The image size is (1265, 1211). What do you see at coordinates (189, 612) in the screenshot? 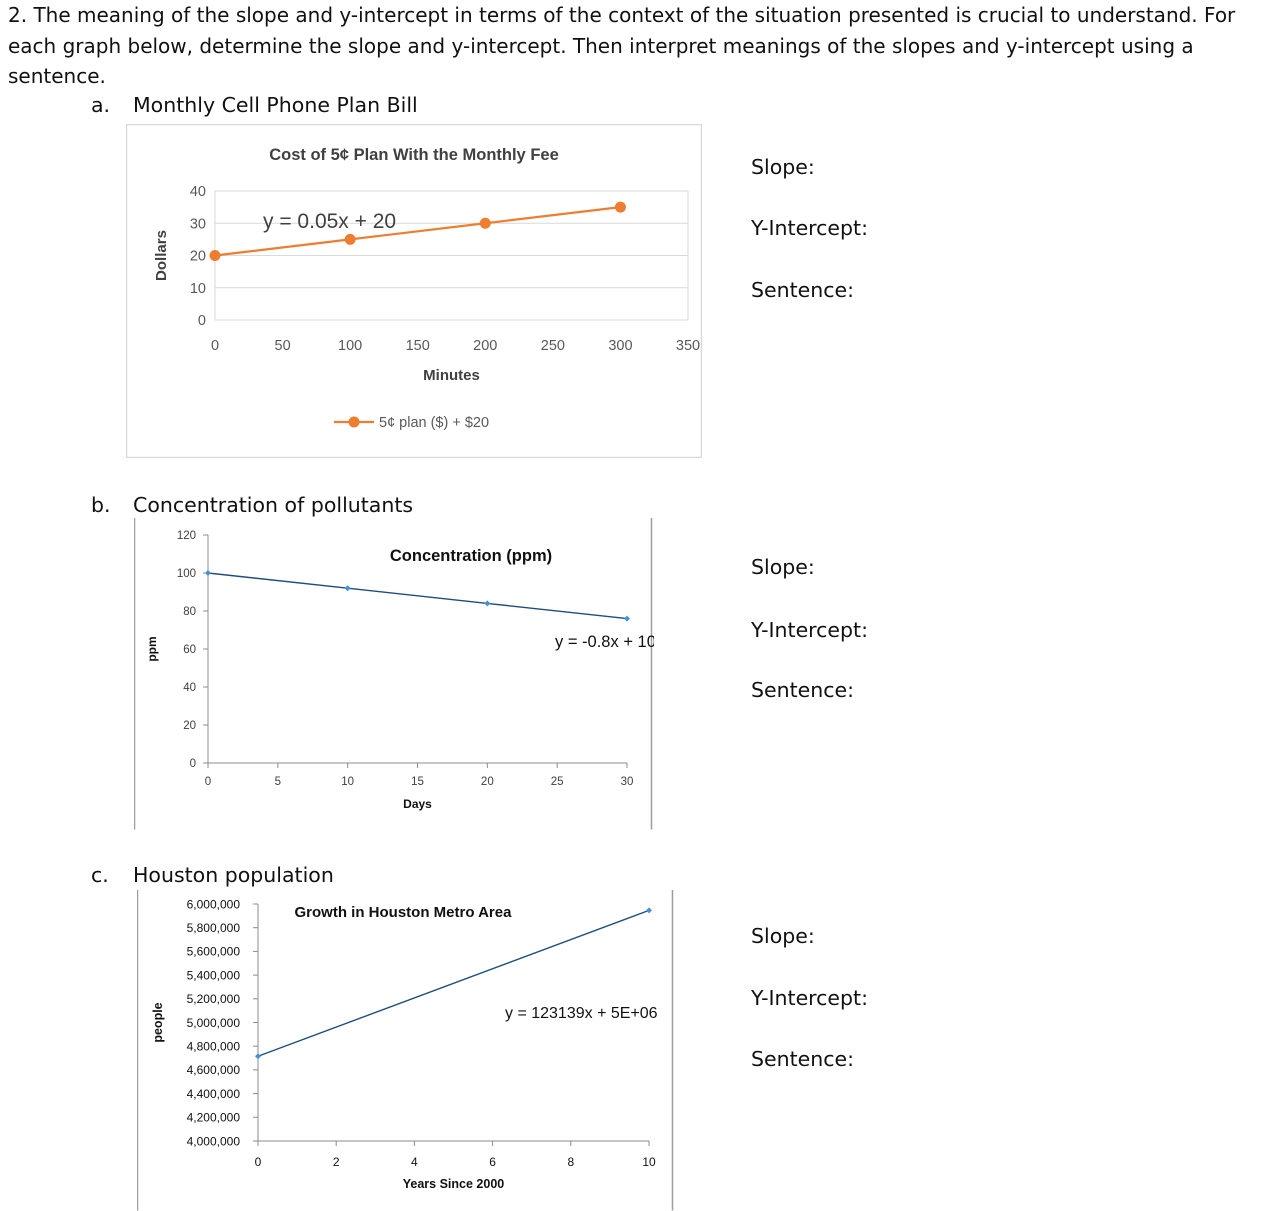
I see `y-tick-label: 80` at bounding box center [189, 612].